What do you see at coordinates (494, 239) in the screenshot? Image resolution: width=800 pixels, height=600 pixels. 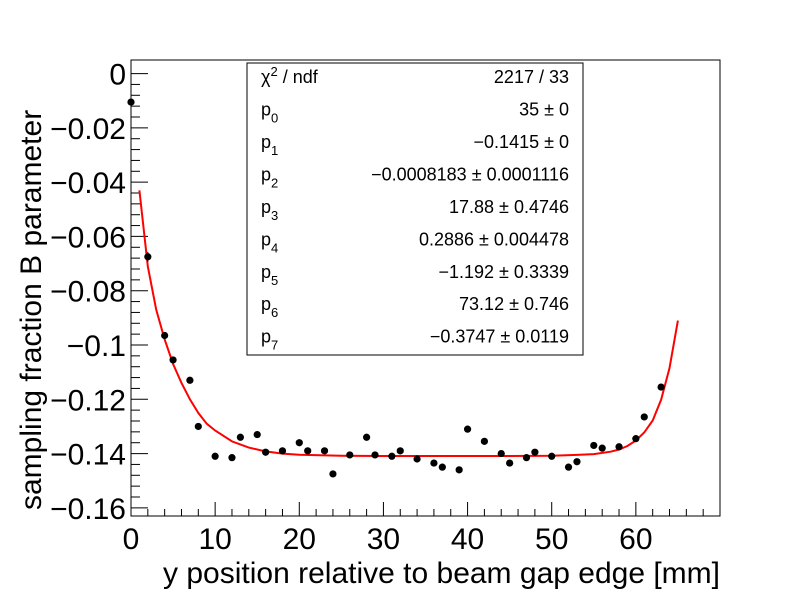 I see `stats-param-value: 0.2886 ± 0.004478` at bounding box center [494, 239].